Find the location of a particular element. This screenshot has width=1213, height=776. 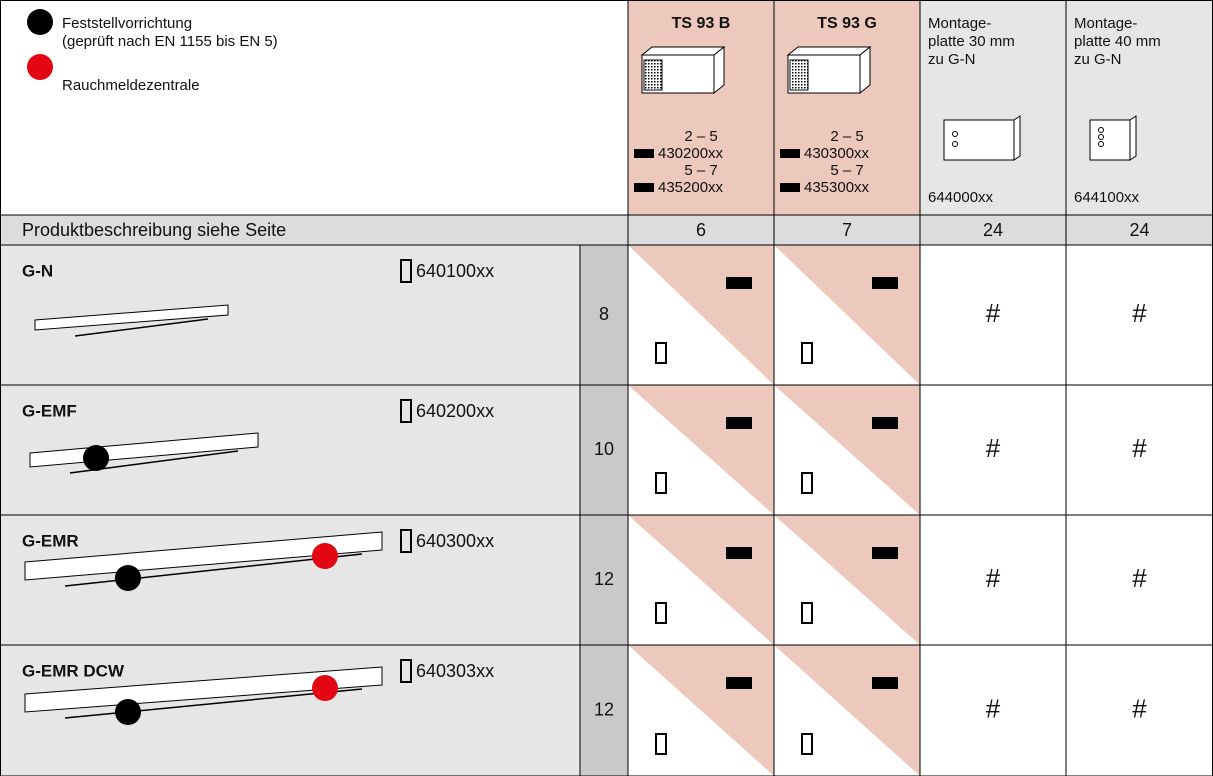

product-name: G-EMF is located at coordinates (49, 410).